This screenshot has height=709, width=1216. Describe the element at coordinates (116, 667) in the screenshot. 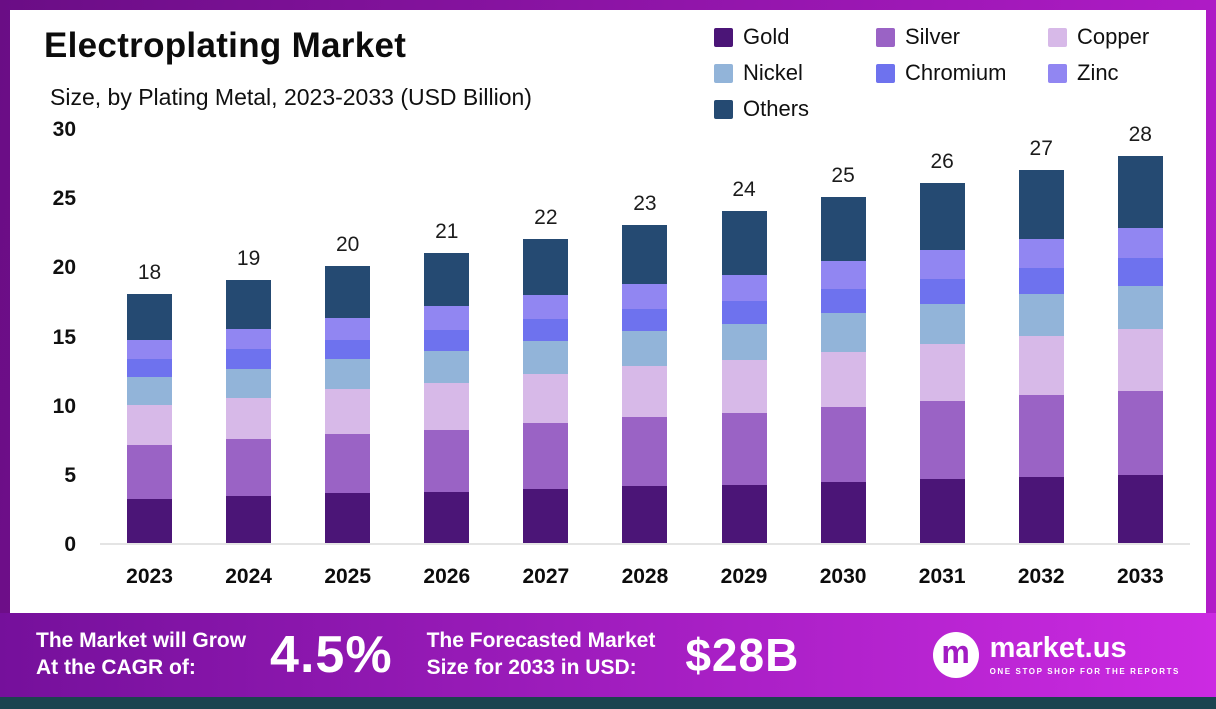

I see `cagr-label-line2: At the CAGR of:` at that location.